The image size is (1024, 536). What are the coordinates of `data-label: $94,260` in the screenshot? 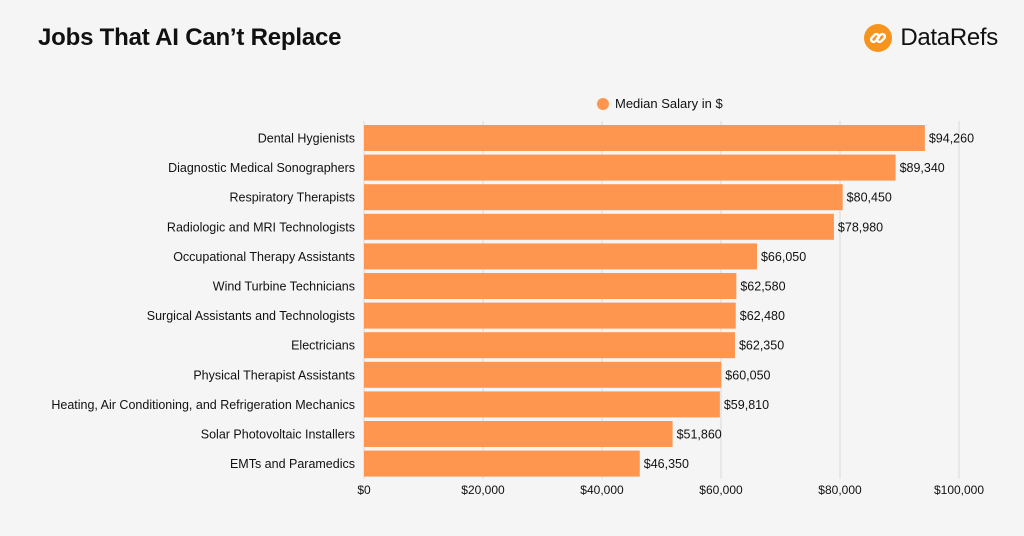 It's located at (951, 139).